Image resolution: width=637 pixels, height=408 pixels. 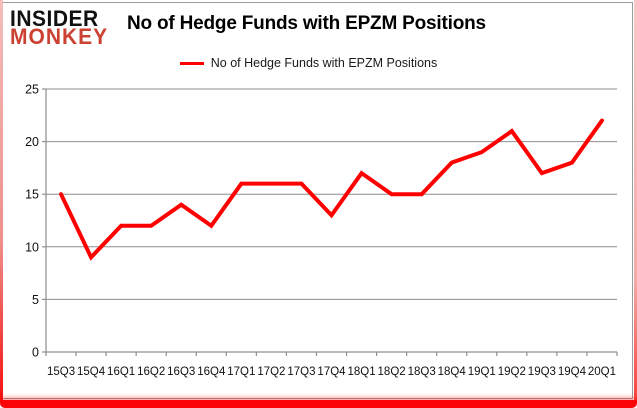 I want to click on y-tick-label: 20, so click(x=32, y=142).